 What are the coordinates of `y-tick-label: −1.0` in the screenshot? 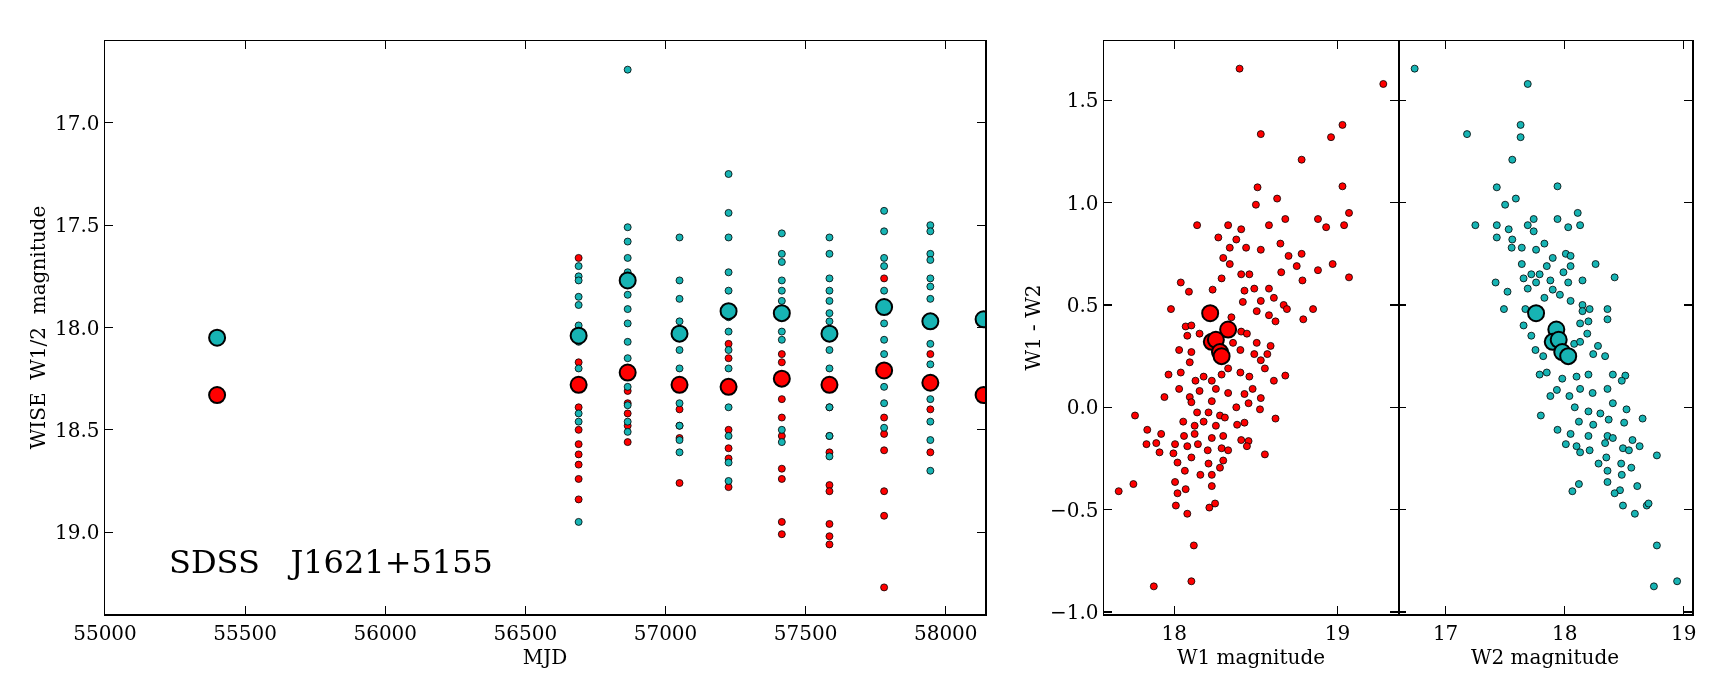 It's located at (1074, 611).